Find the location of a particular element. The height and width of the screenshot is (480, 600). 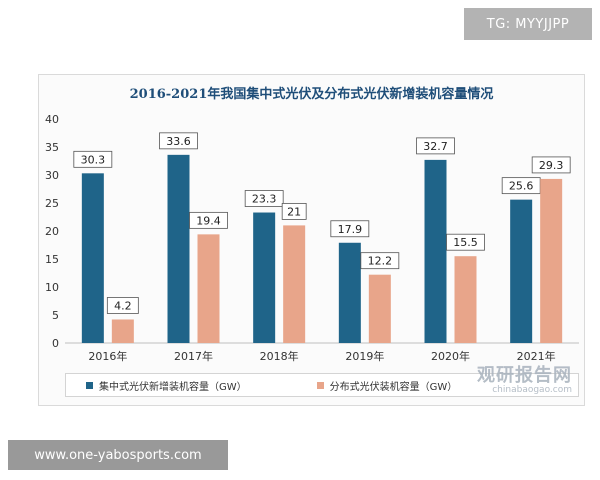

data-label: 17.9 is located at coordinates (350, 229).